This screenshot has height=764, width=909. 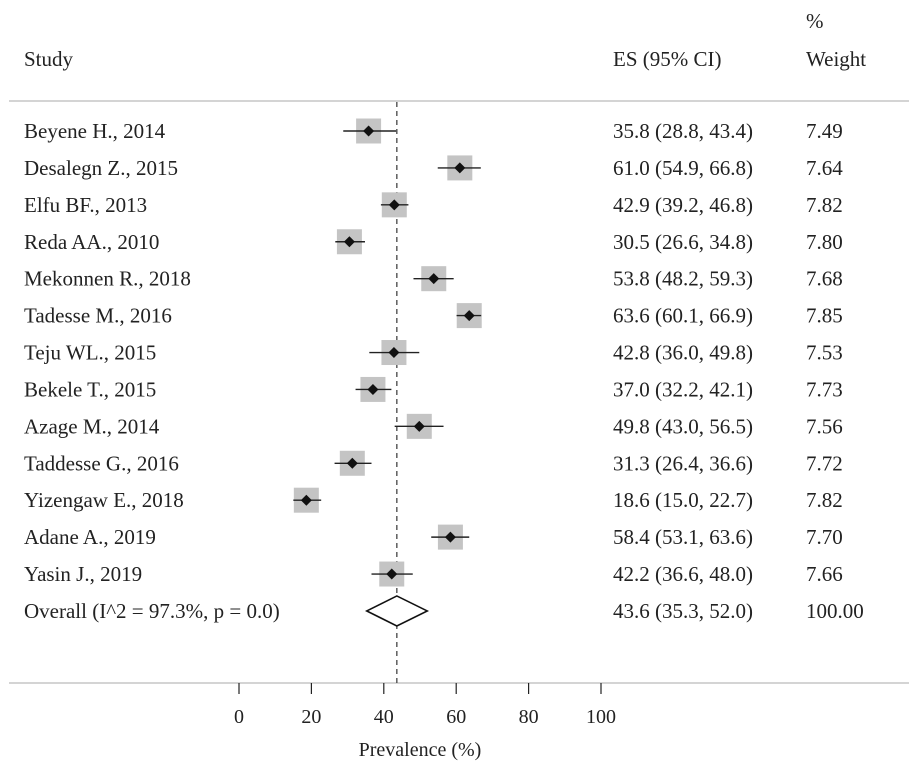 What do you see at coordinates (433, 205) in the screenshot?
I see `study-row: Elfu BF., 2013 42.9 (39.2, 46.8) 7.82` at bounding box center [433, 205].